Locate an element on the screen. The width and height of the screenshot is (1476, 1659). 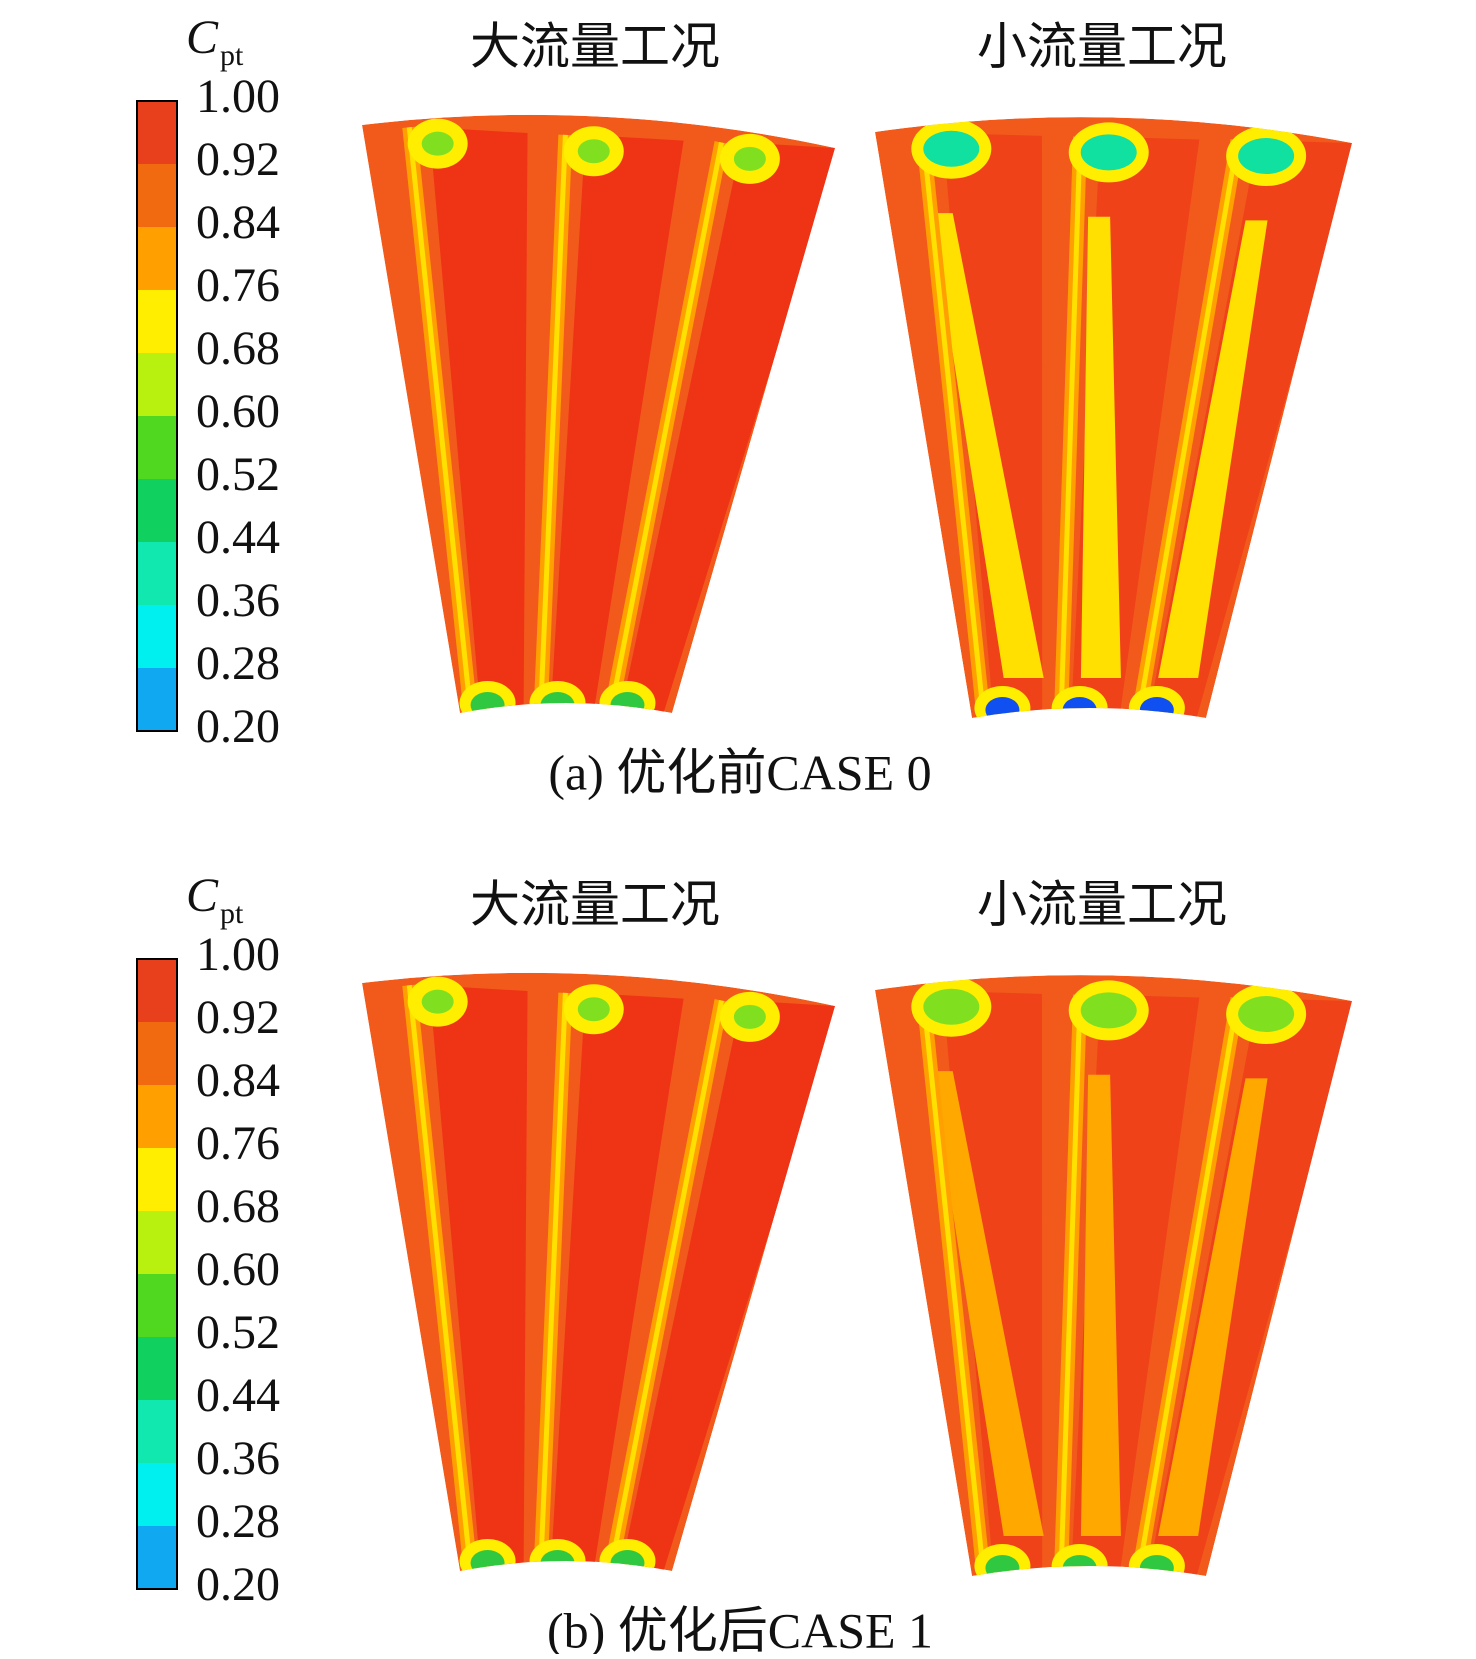
caption: (a) 优化前CASE 0 is located at coordinates (739, 772).